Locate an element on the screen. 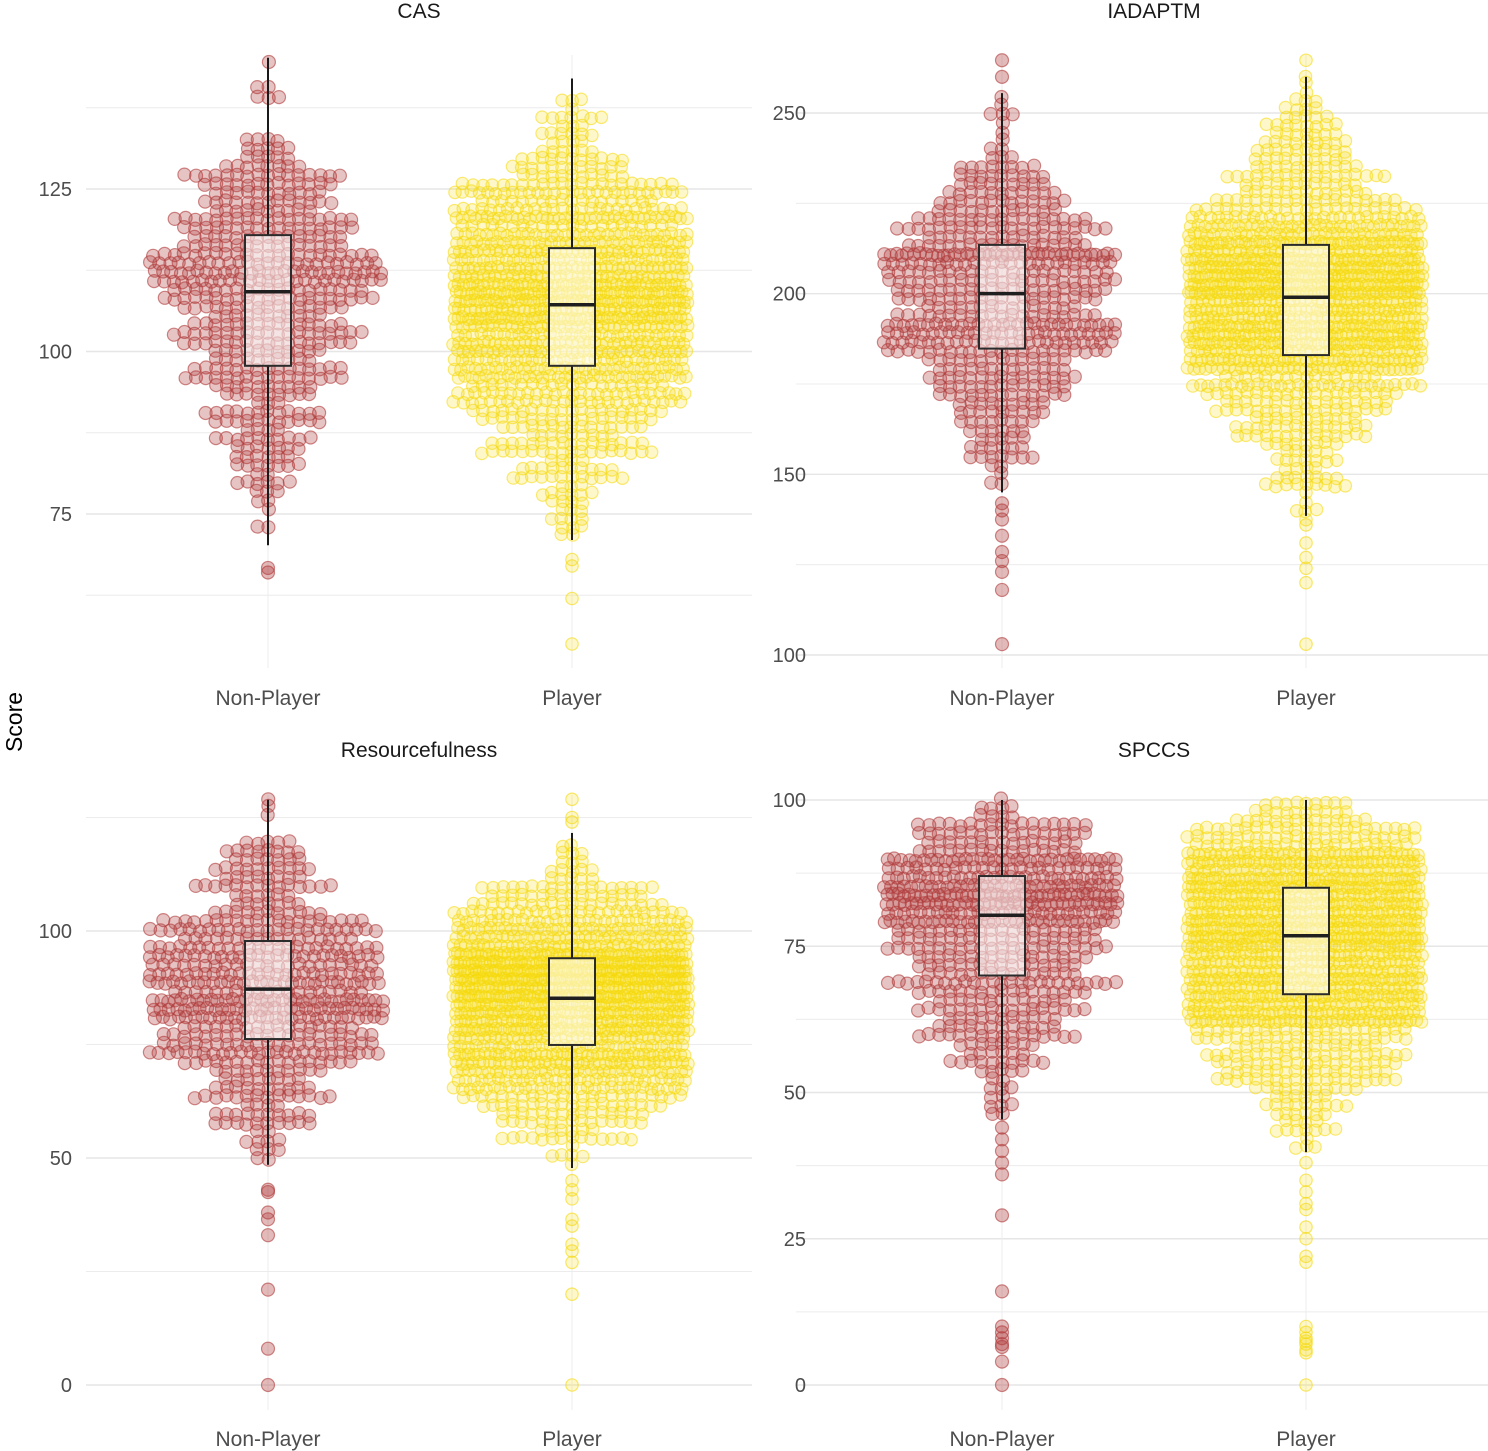 The height and width of the screenshot is (1451, 1488). y-tick-label: 125 is located at coordinates (55, 190).